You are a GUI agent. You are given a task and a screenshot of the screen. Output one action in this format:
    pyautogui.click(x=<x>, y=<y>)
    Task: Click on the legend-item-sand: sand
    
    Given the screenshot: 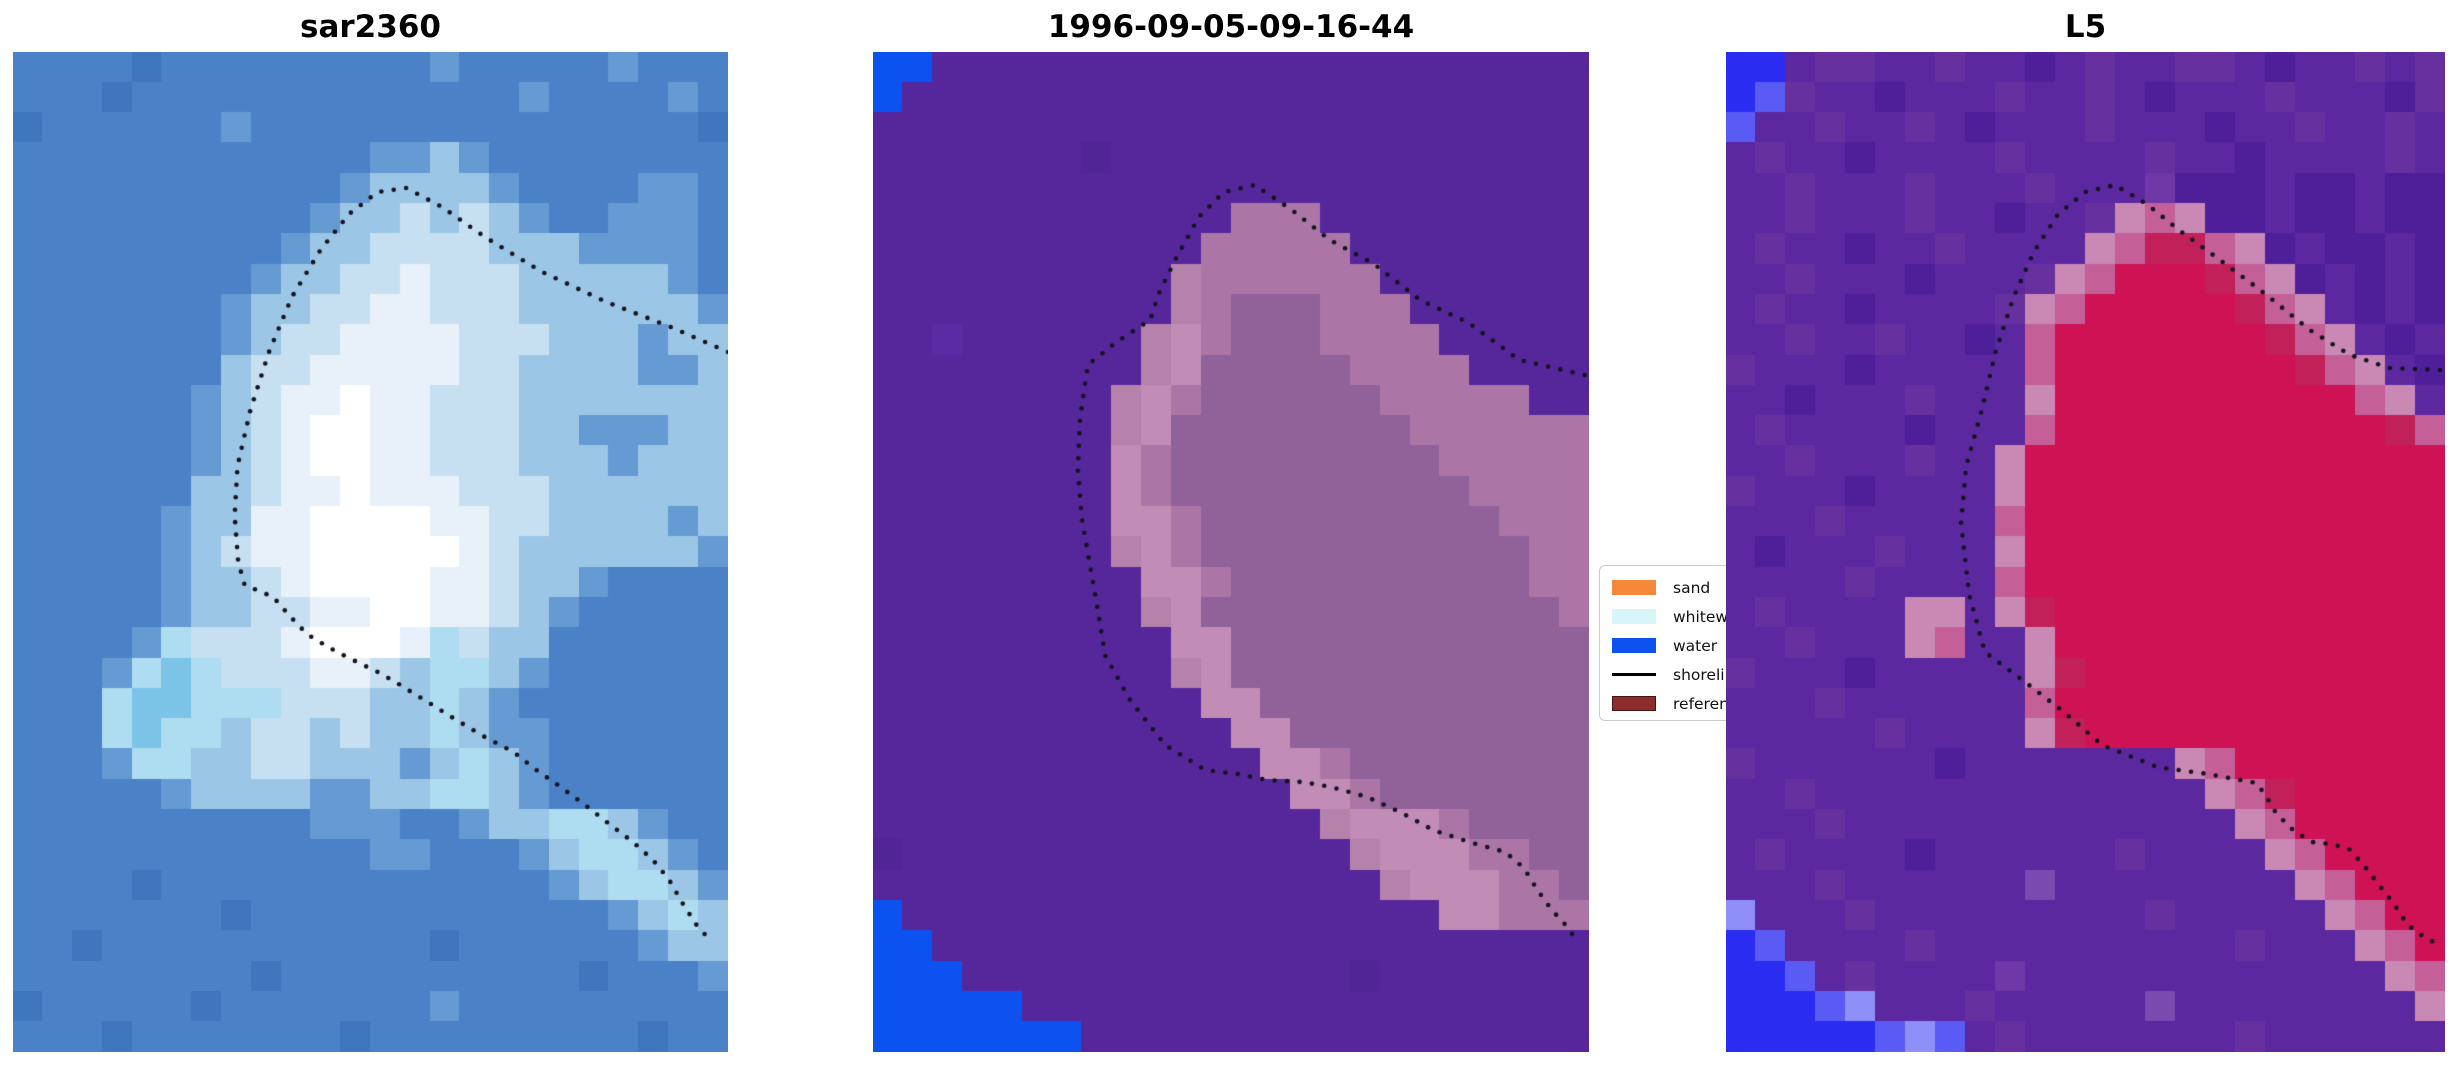 What is the action you would take?
    pyautogui.click(x=1704, y=587)
    